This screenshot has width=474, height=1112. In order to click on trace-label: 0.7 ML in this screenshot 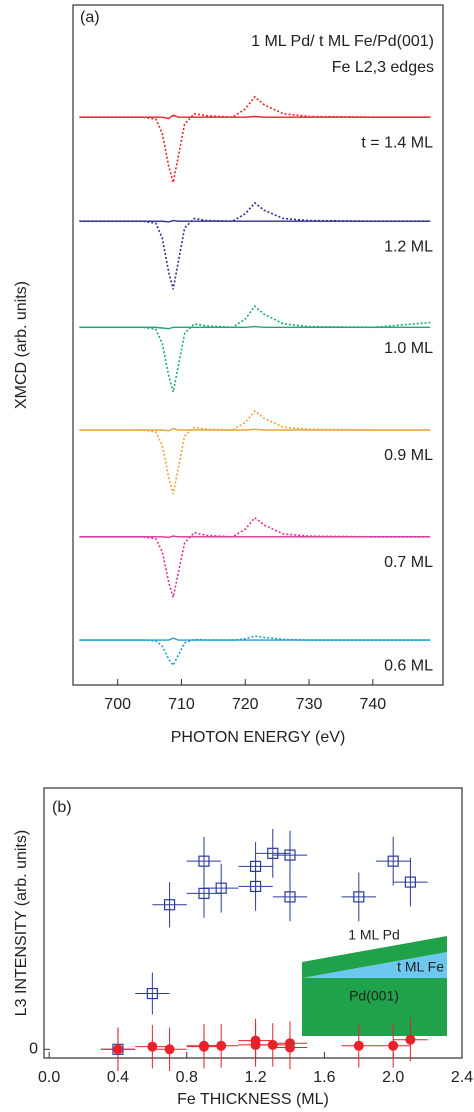, I will do `click(408, 562)`.